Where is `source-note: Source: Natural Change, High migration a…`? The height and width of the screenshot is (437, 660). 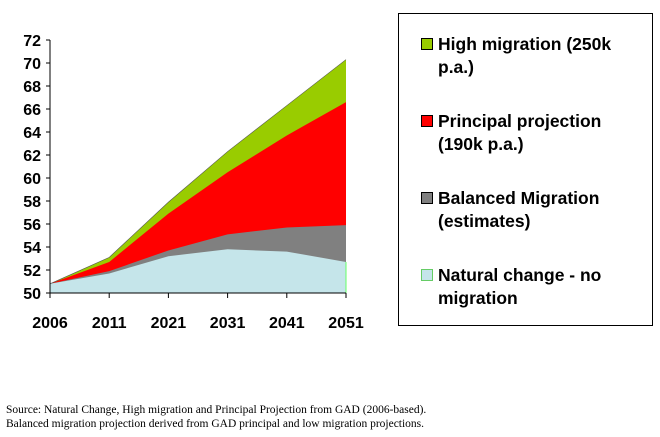
source-note: Source: Natural Change, High migration a… is located at coordinates (216, 417).